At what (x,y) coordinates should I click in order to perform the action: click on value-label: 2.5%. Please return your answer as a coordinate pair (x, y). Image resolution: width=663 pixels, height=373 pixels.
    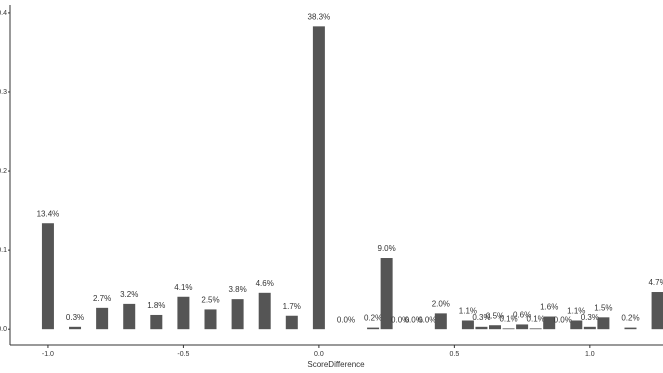
    Looking at the image, I should click on (210, 300).